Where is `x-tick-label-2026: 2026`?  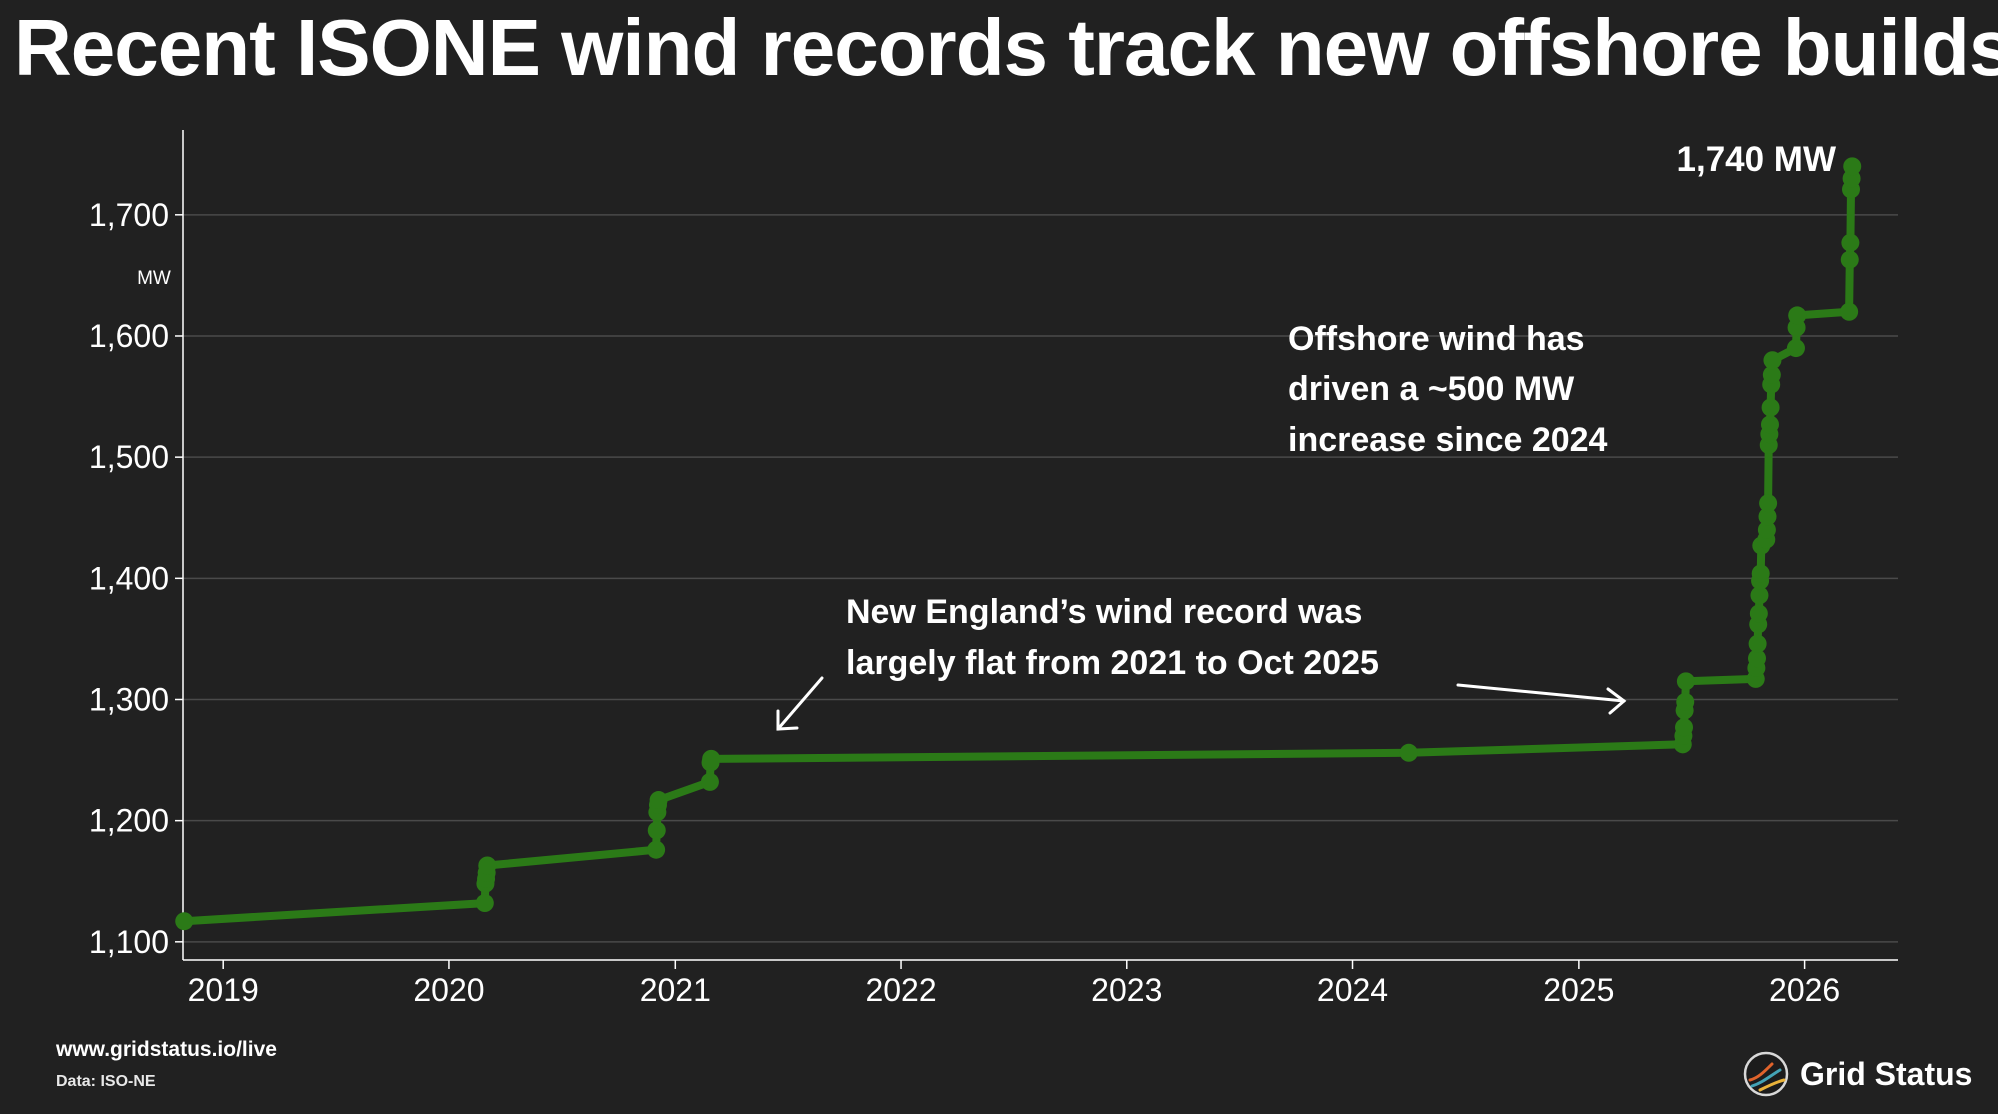 x-tick-label-2026: 2026 is located at coordinates (1804, 990).